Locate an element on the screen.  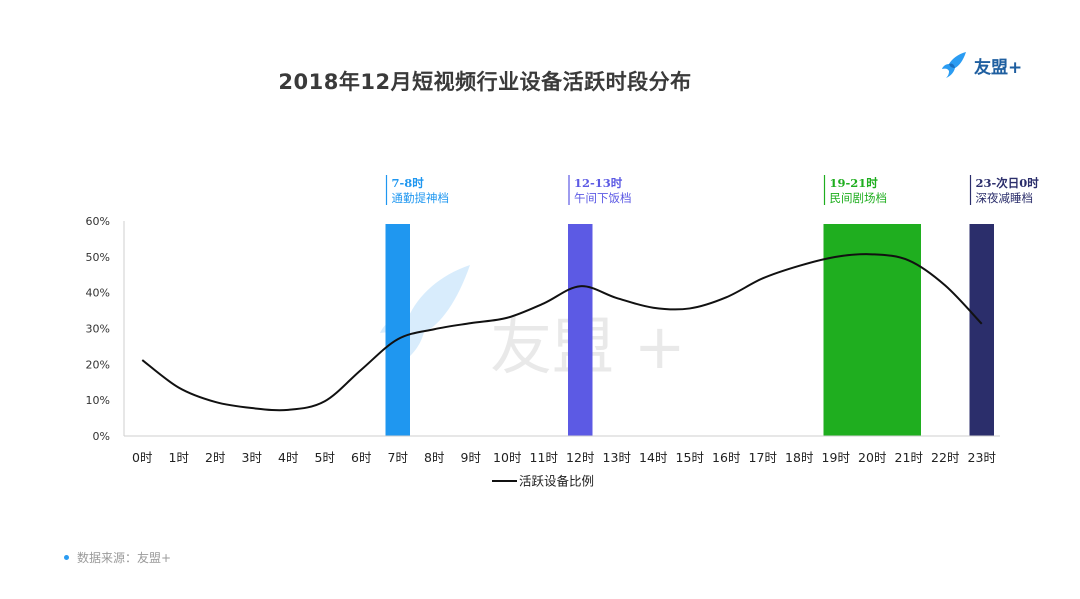
band-name-label: 深夜减睡档 is located at coordinates (1005, 198).